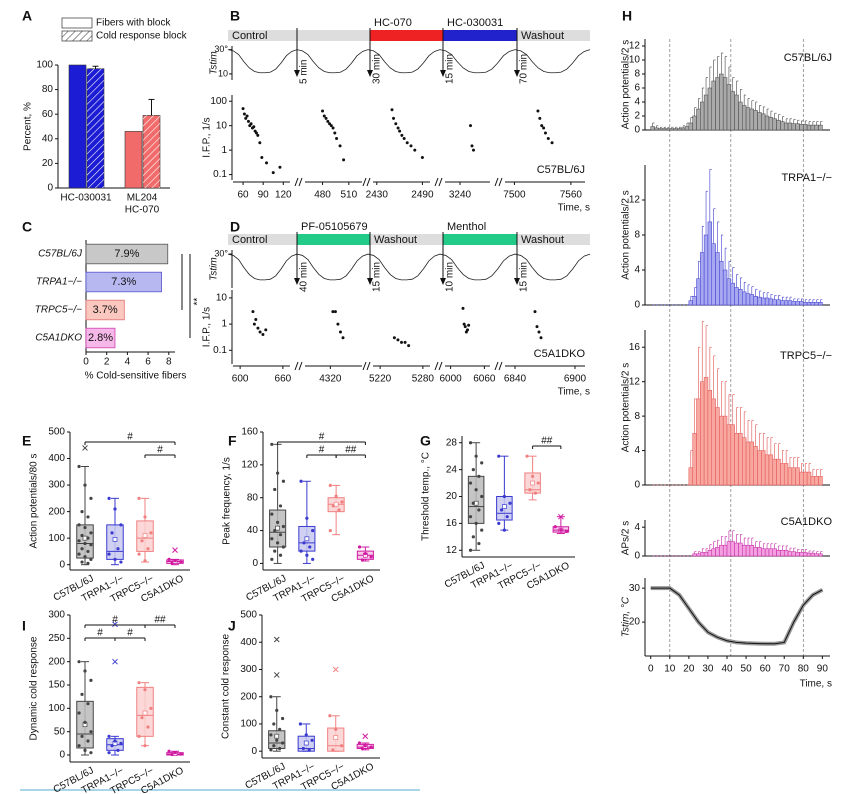  I want to click on y-tick-label: 100, so click(44, 65).